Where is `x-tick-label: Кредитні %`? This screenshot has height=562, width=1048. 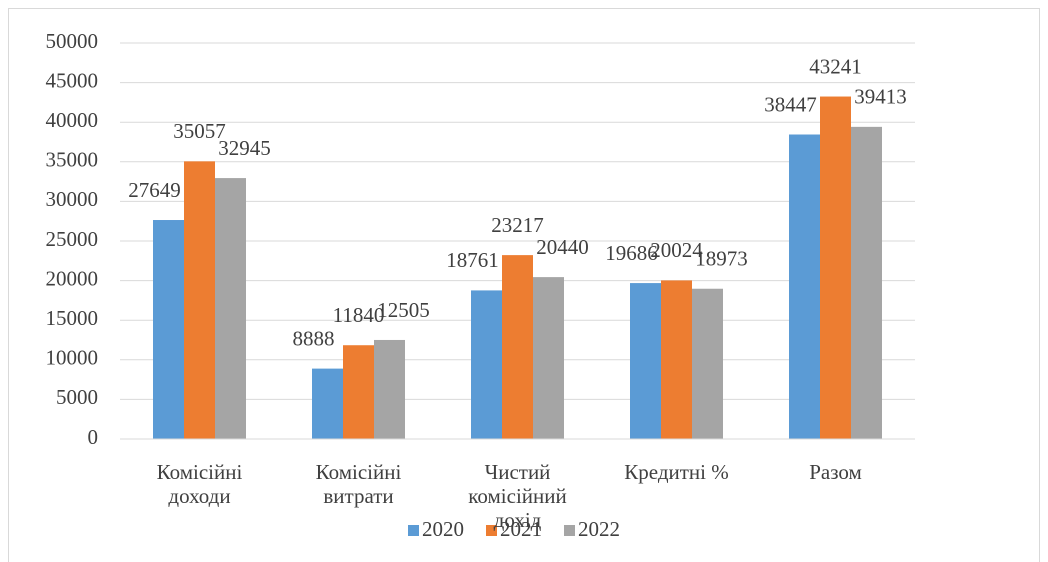 x-tick-label: Кредитні % is located at coordinates (676, 472).